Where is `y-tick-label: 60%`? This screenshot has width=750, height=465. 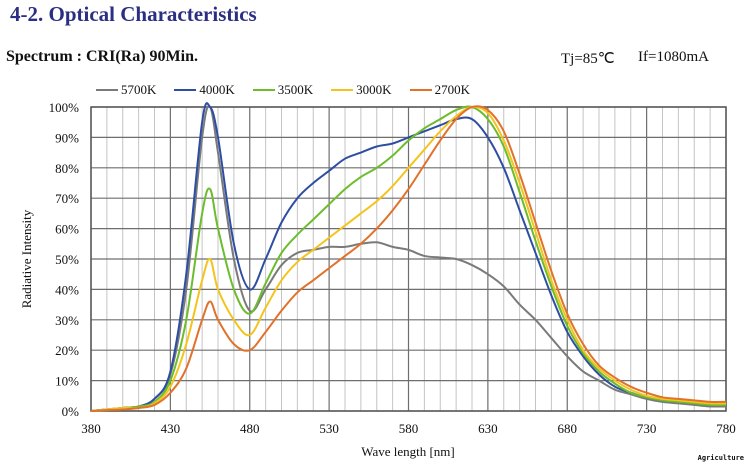
y-tick-label: 60% is located at coordinates (67, 229).